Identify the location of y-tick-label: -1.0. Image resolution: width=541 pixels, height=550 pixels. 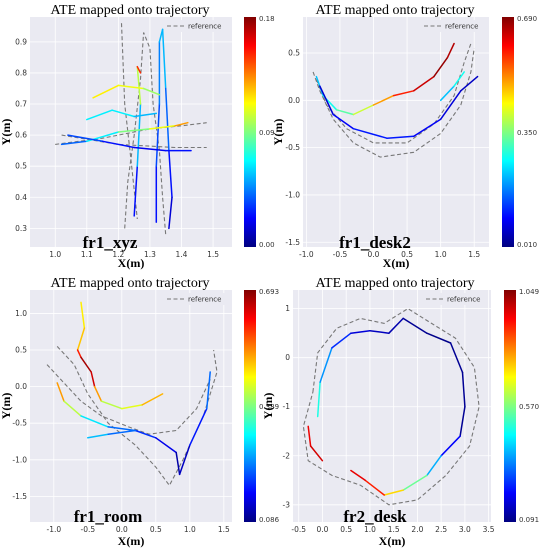
(292, 194).